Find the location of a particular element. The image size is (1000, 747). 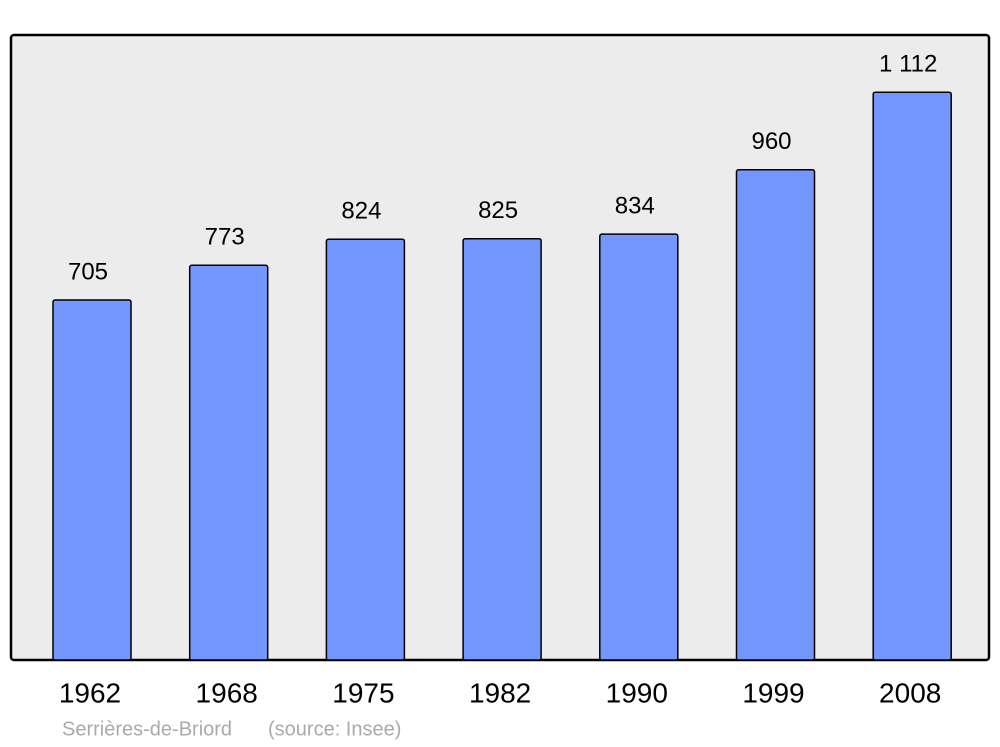

x-tick-label: 1968 is located at coordinates (227, 692).